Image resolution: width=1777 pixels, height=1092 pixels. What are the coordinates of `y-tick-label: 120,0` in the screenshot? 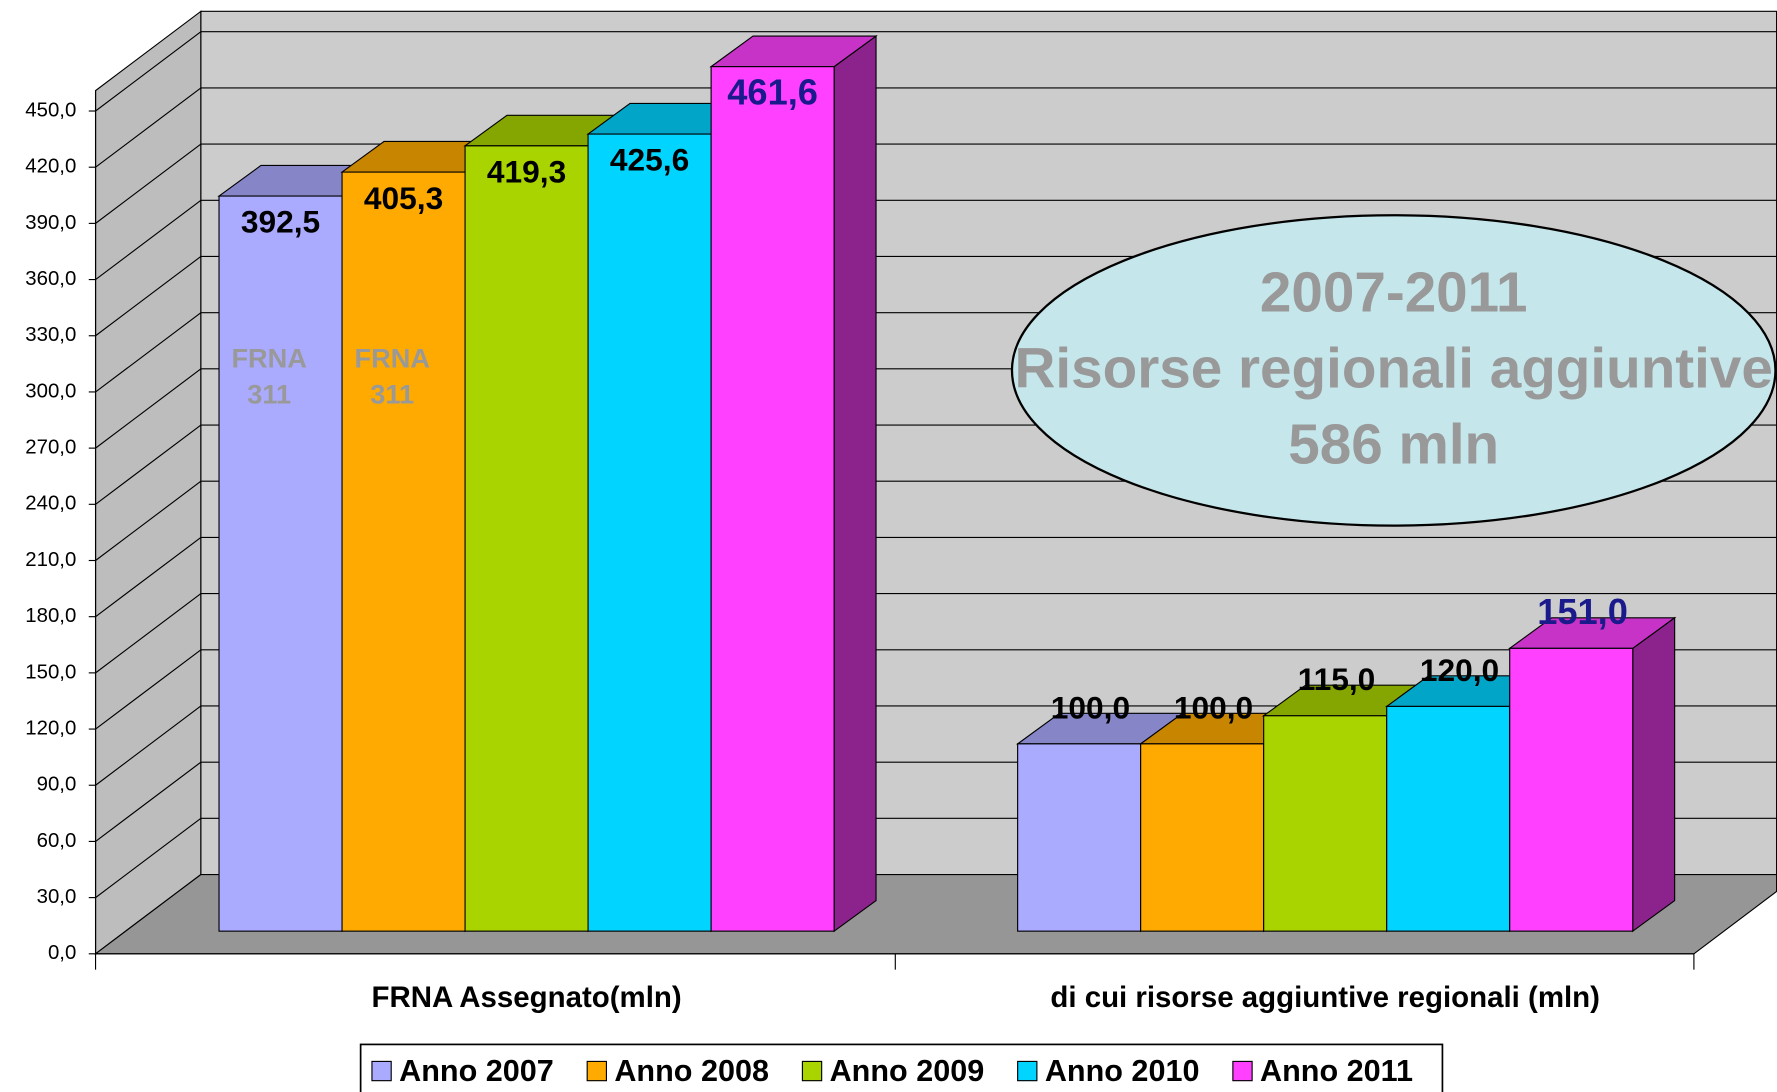 It's located at (50, 728).